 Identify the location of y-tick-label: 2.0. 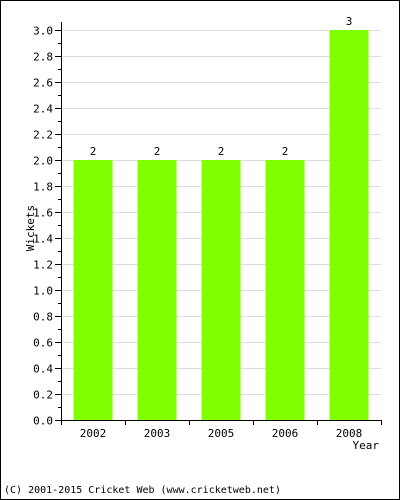
(43, 161).